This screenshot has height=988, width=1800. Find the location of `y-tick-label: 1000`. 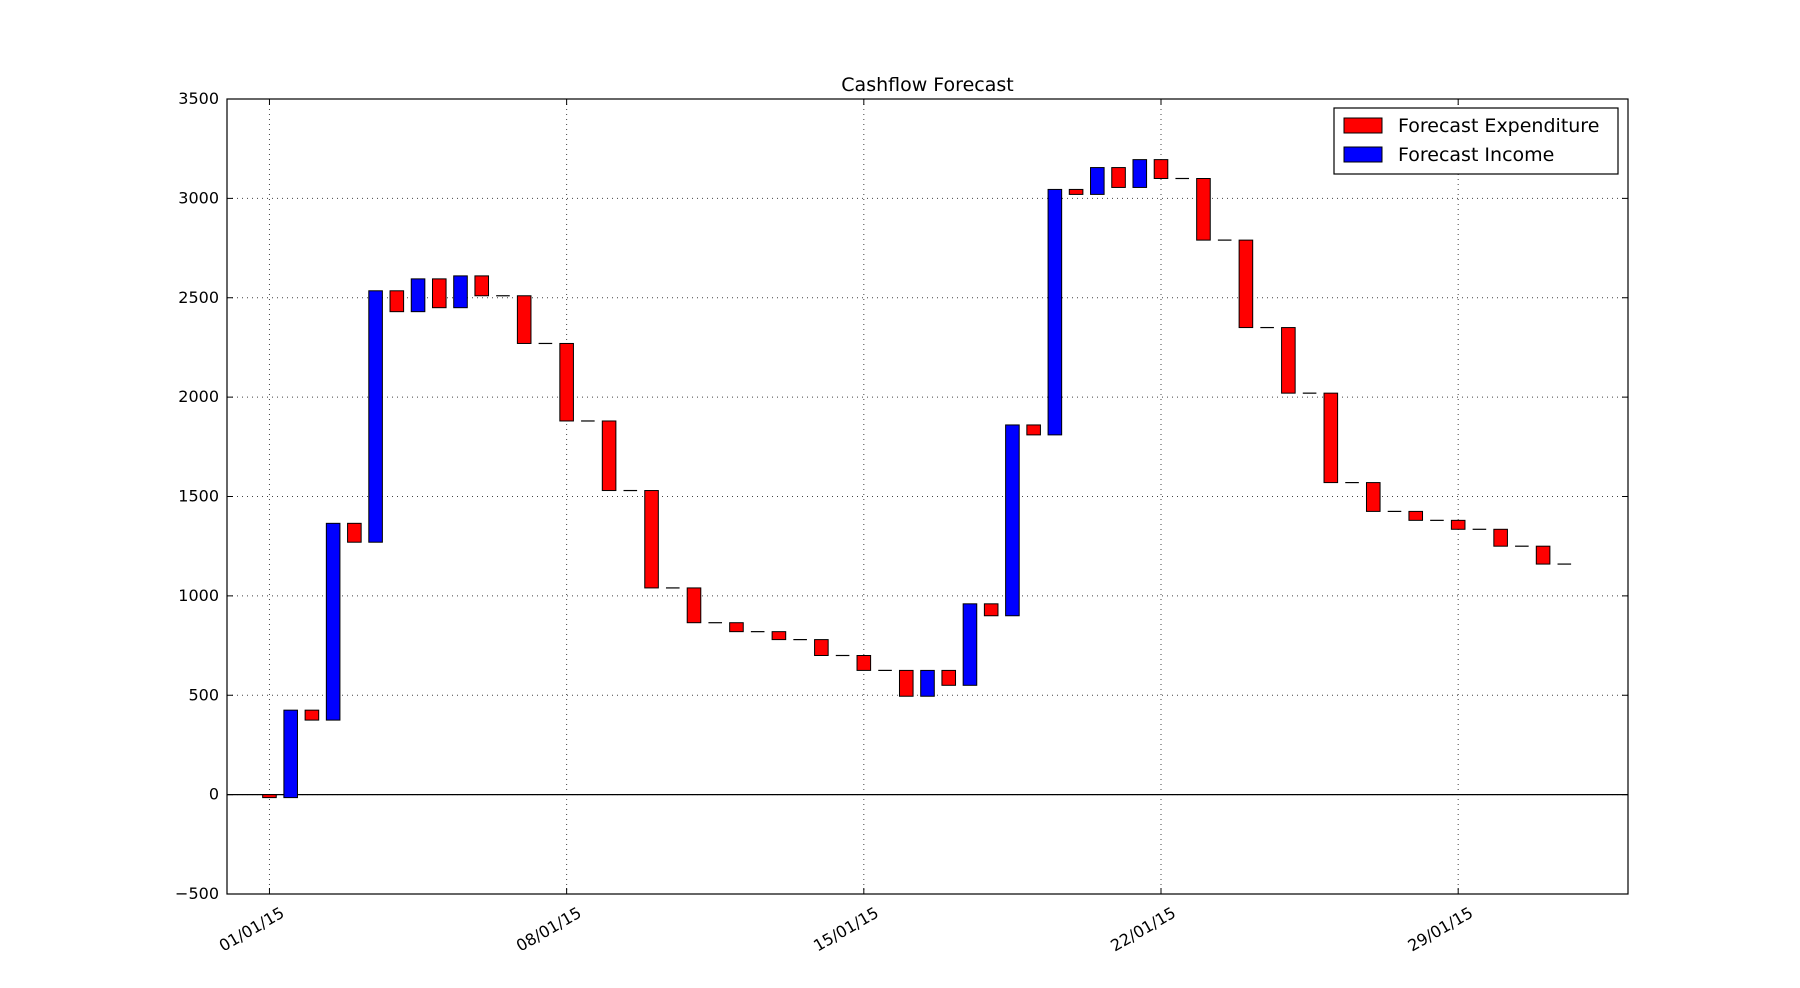

y-tick-label: 1000 is located at coordinates (198, 595).